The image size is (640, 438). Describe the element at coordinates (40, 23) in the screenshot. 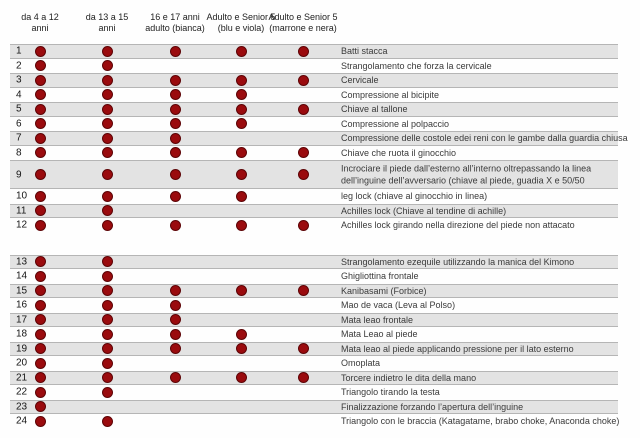

I see `column-header: da 4 a 12 anni` at that location.